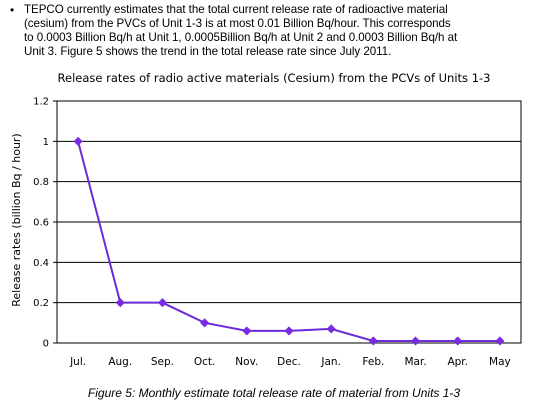 The width and height of the screenshot is (548, 419). What do you see at coordinates (41, 303) in the screenshot?
I see `y-tick-label: 0.2` at bounding box center [41, 303].